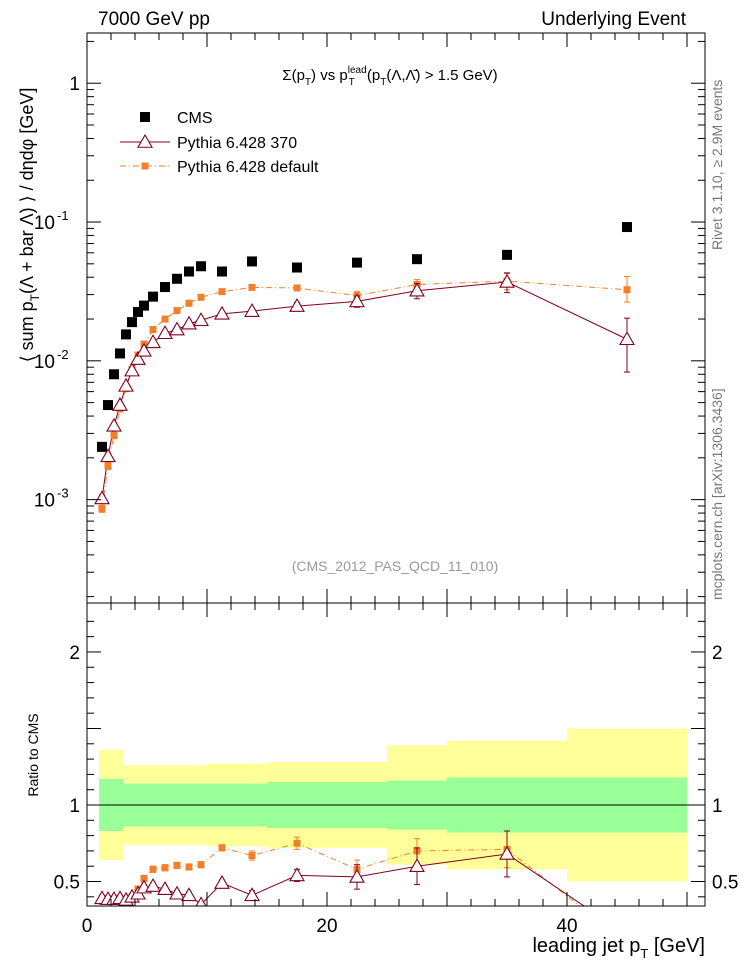 This screenshot has height=972, width=746. What do you see at coordinates (717, 164) in the screenshot?
I see `rivet-label: Rivet 3.1.10, ≥ 2.9M events` at bounding box center [717, 164].